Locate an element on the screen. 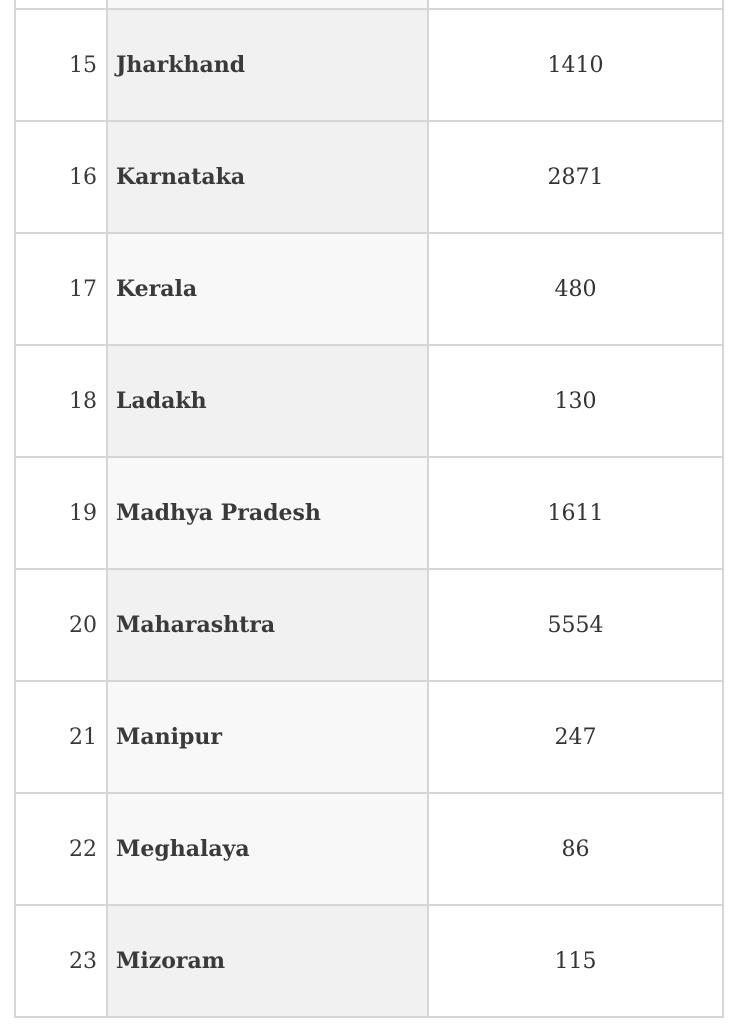 The width and height of the screenshot is (736, 1024). state-name: Meghalaya is located at coordinates (267, 849).